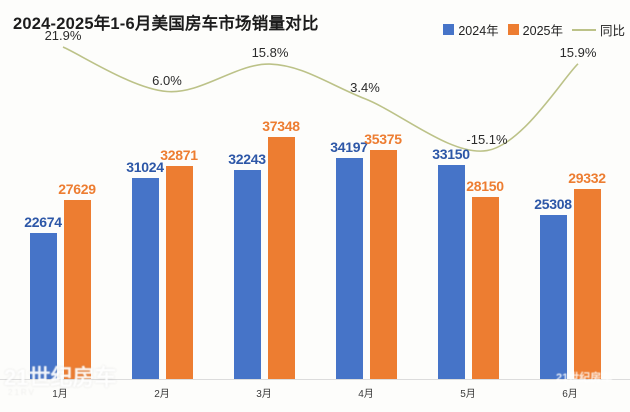 This screenshot has width=630, height=412. What do you see at coordinates (542, 31) in the screenshot?
I see `legend-label-2025: 2025年` at bounding box center [542, 31].